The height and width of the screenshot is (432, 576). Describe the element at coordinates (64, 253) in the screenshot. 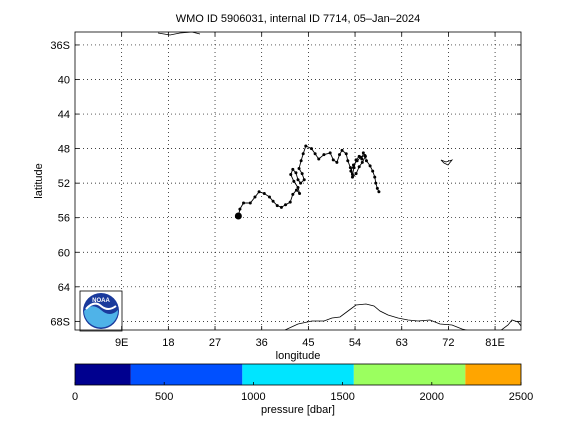

I see `y-tick-label: 60` at that location.